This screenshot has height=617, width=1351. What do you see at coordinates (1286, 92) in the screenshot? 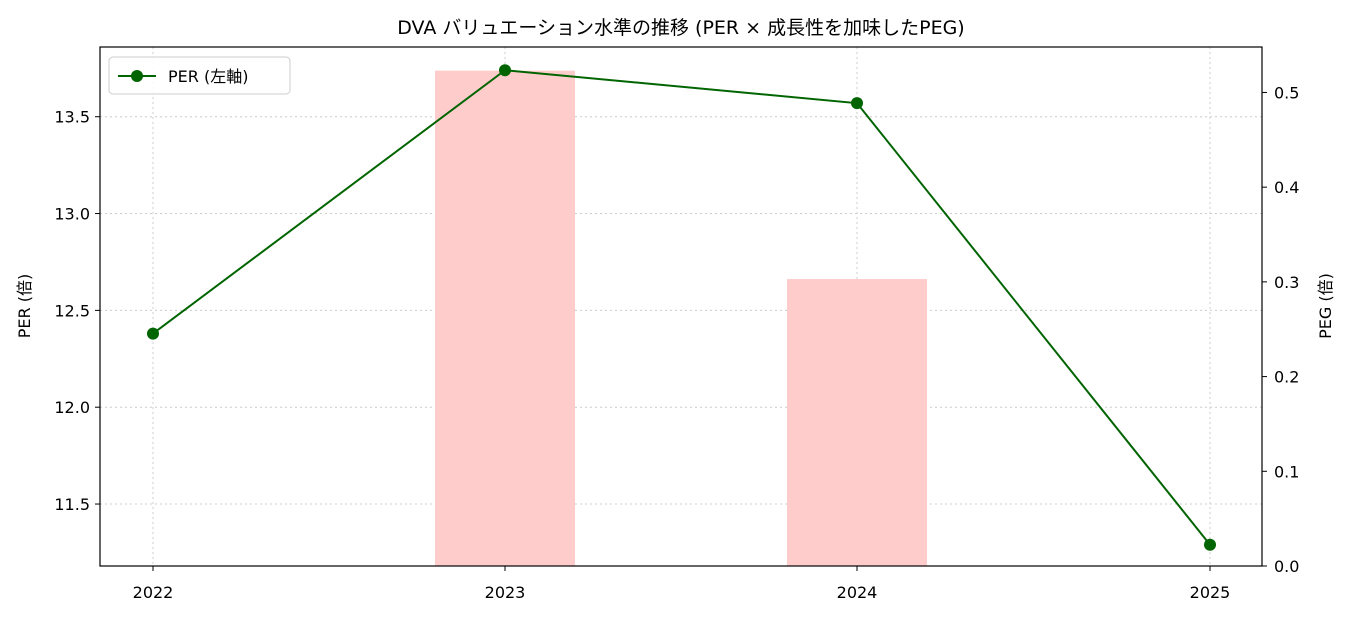
I see `y-right-tick-label: 0.5` at bounding box center [1286, 92].